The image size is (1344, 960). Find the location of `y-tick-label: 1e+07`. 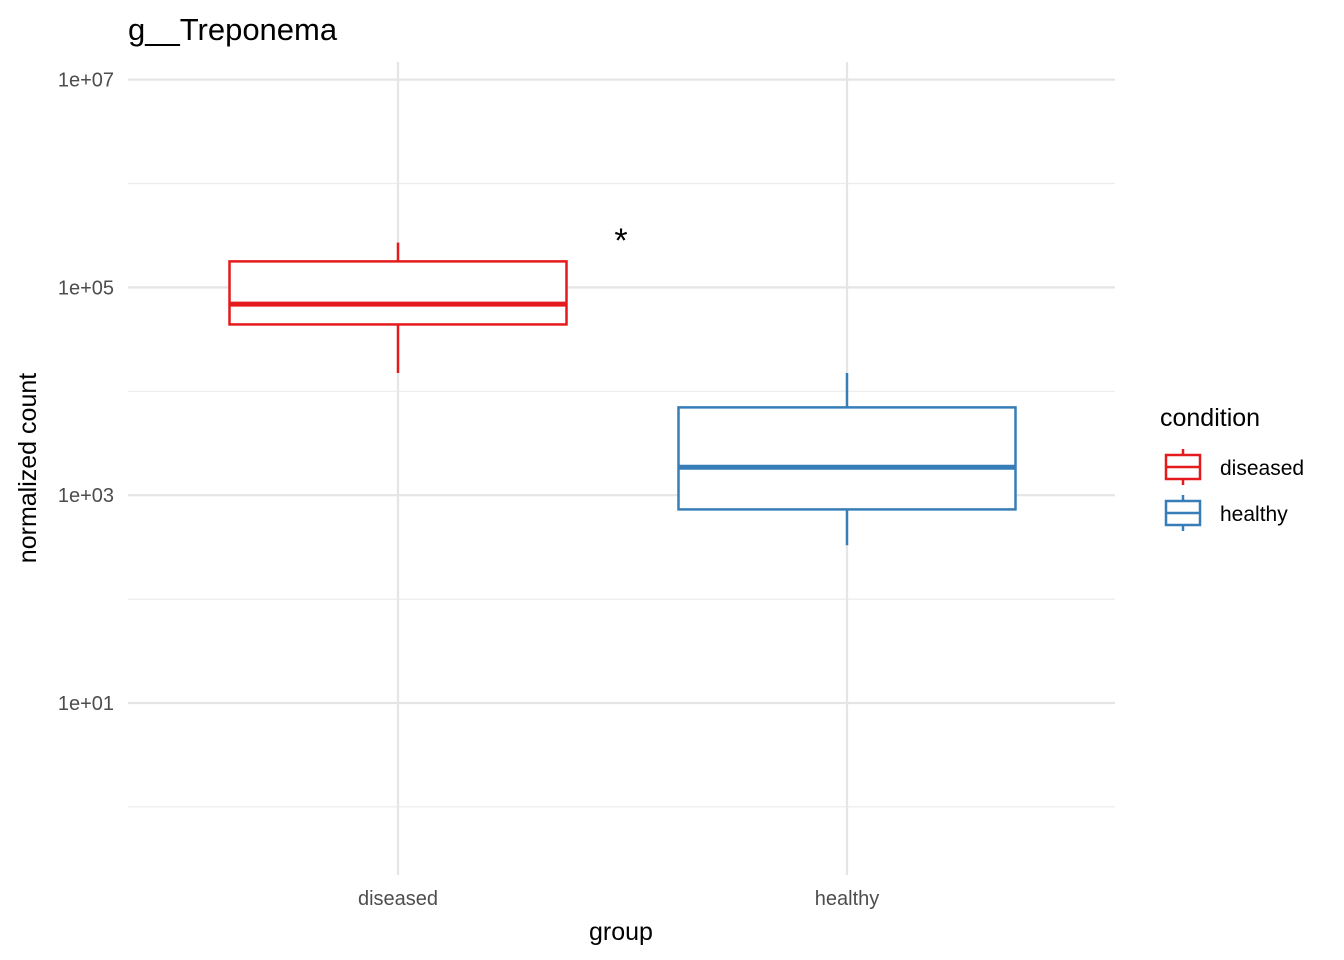

y-tick-label: 1e+07 is located at coordinates (86, 81).